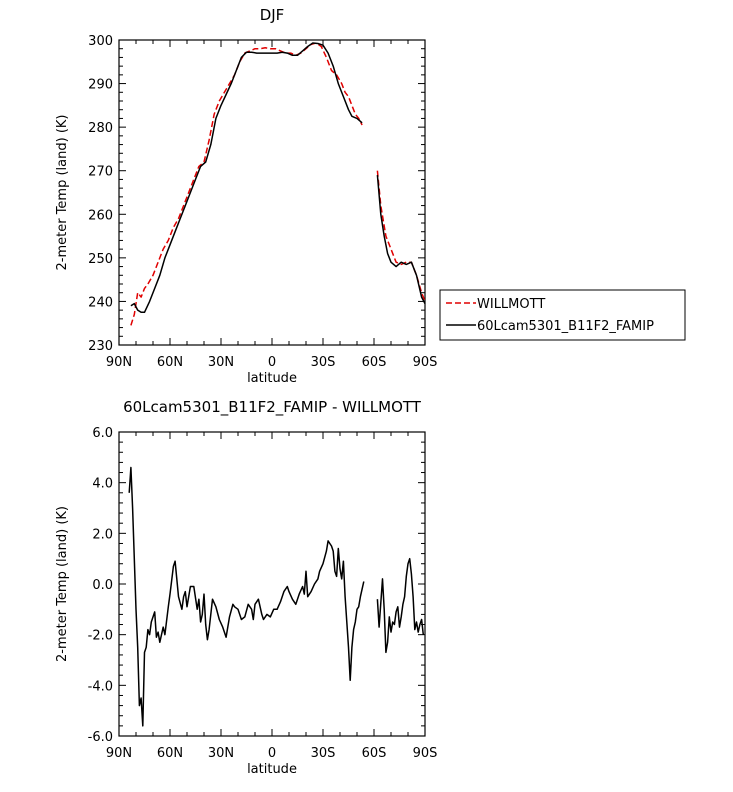 This screenshot has width=733, height=792. I want to click on y-tick-label: 250, so click(100, 259).